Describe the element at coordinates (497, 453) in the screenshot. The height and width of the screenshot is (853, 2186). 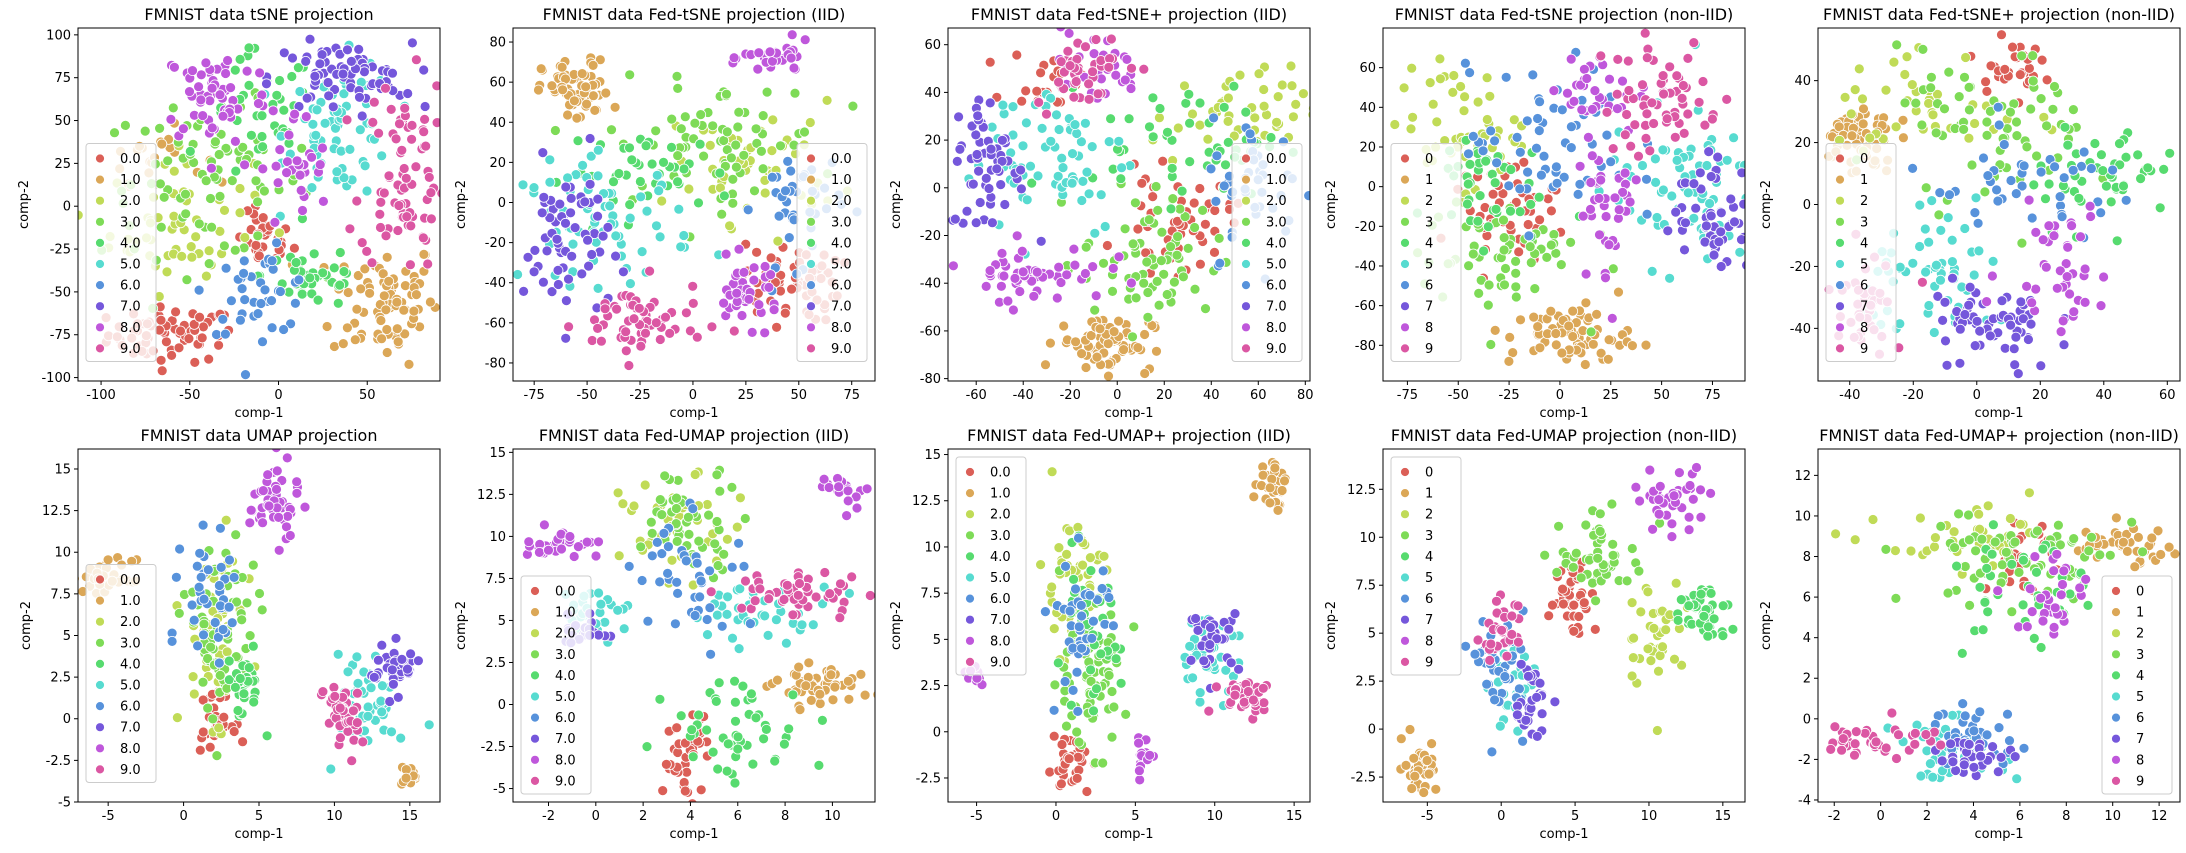
I see `y-tick-label: 15` at that location.